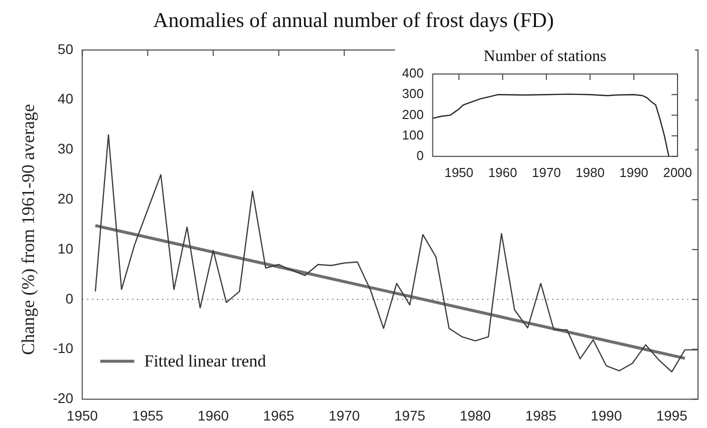 The image size is (707, 428). I want to click on chart-title: Anomalies of annual number of frost days (FD), so click(353, 20).